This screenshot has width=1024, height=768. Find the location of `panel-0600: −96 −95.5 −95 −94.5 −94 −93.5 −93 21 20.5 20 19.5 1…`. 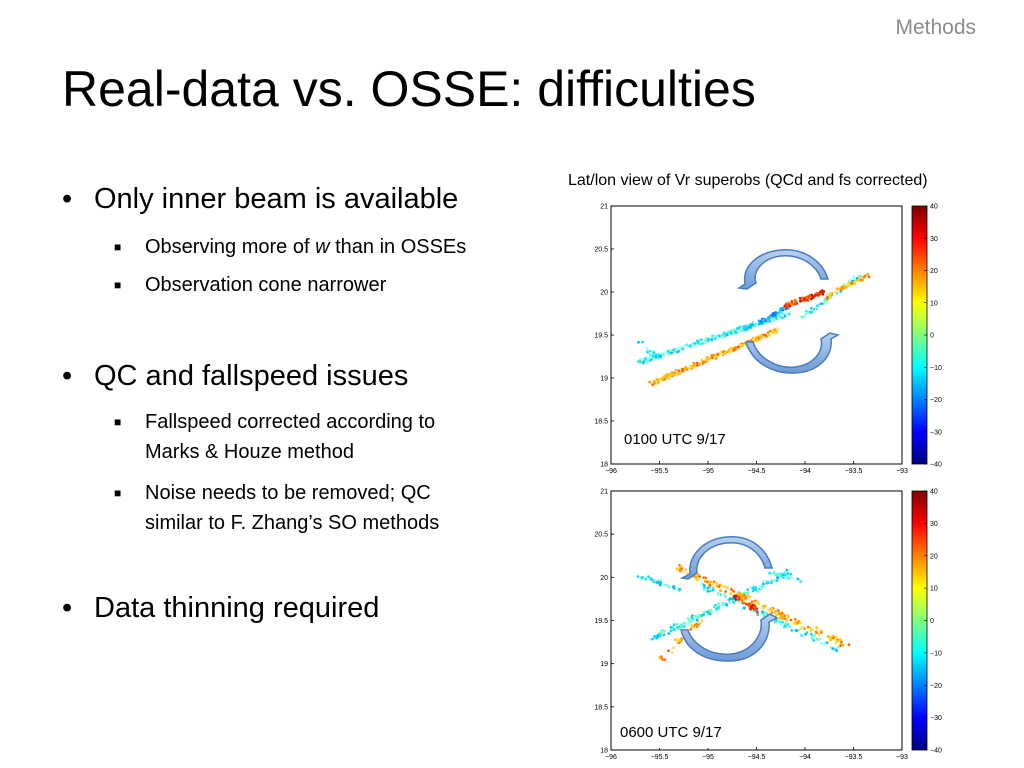

panel-0600: −96 −95.5 −95 −94.5 −94 −93.5 −93 21 20.5 20 19.5 1… is located at coordinates (768, 625).